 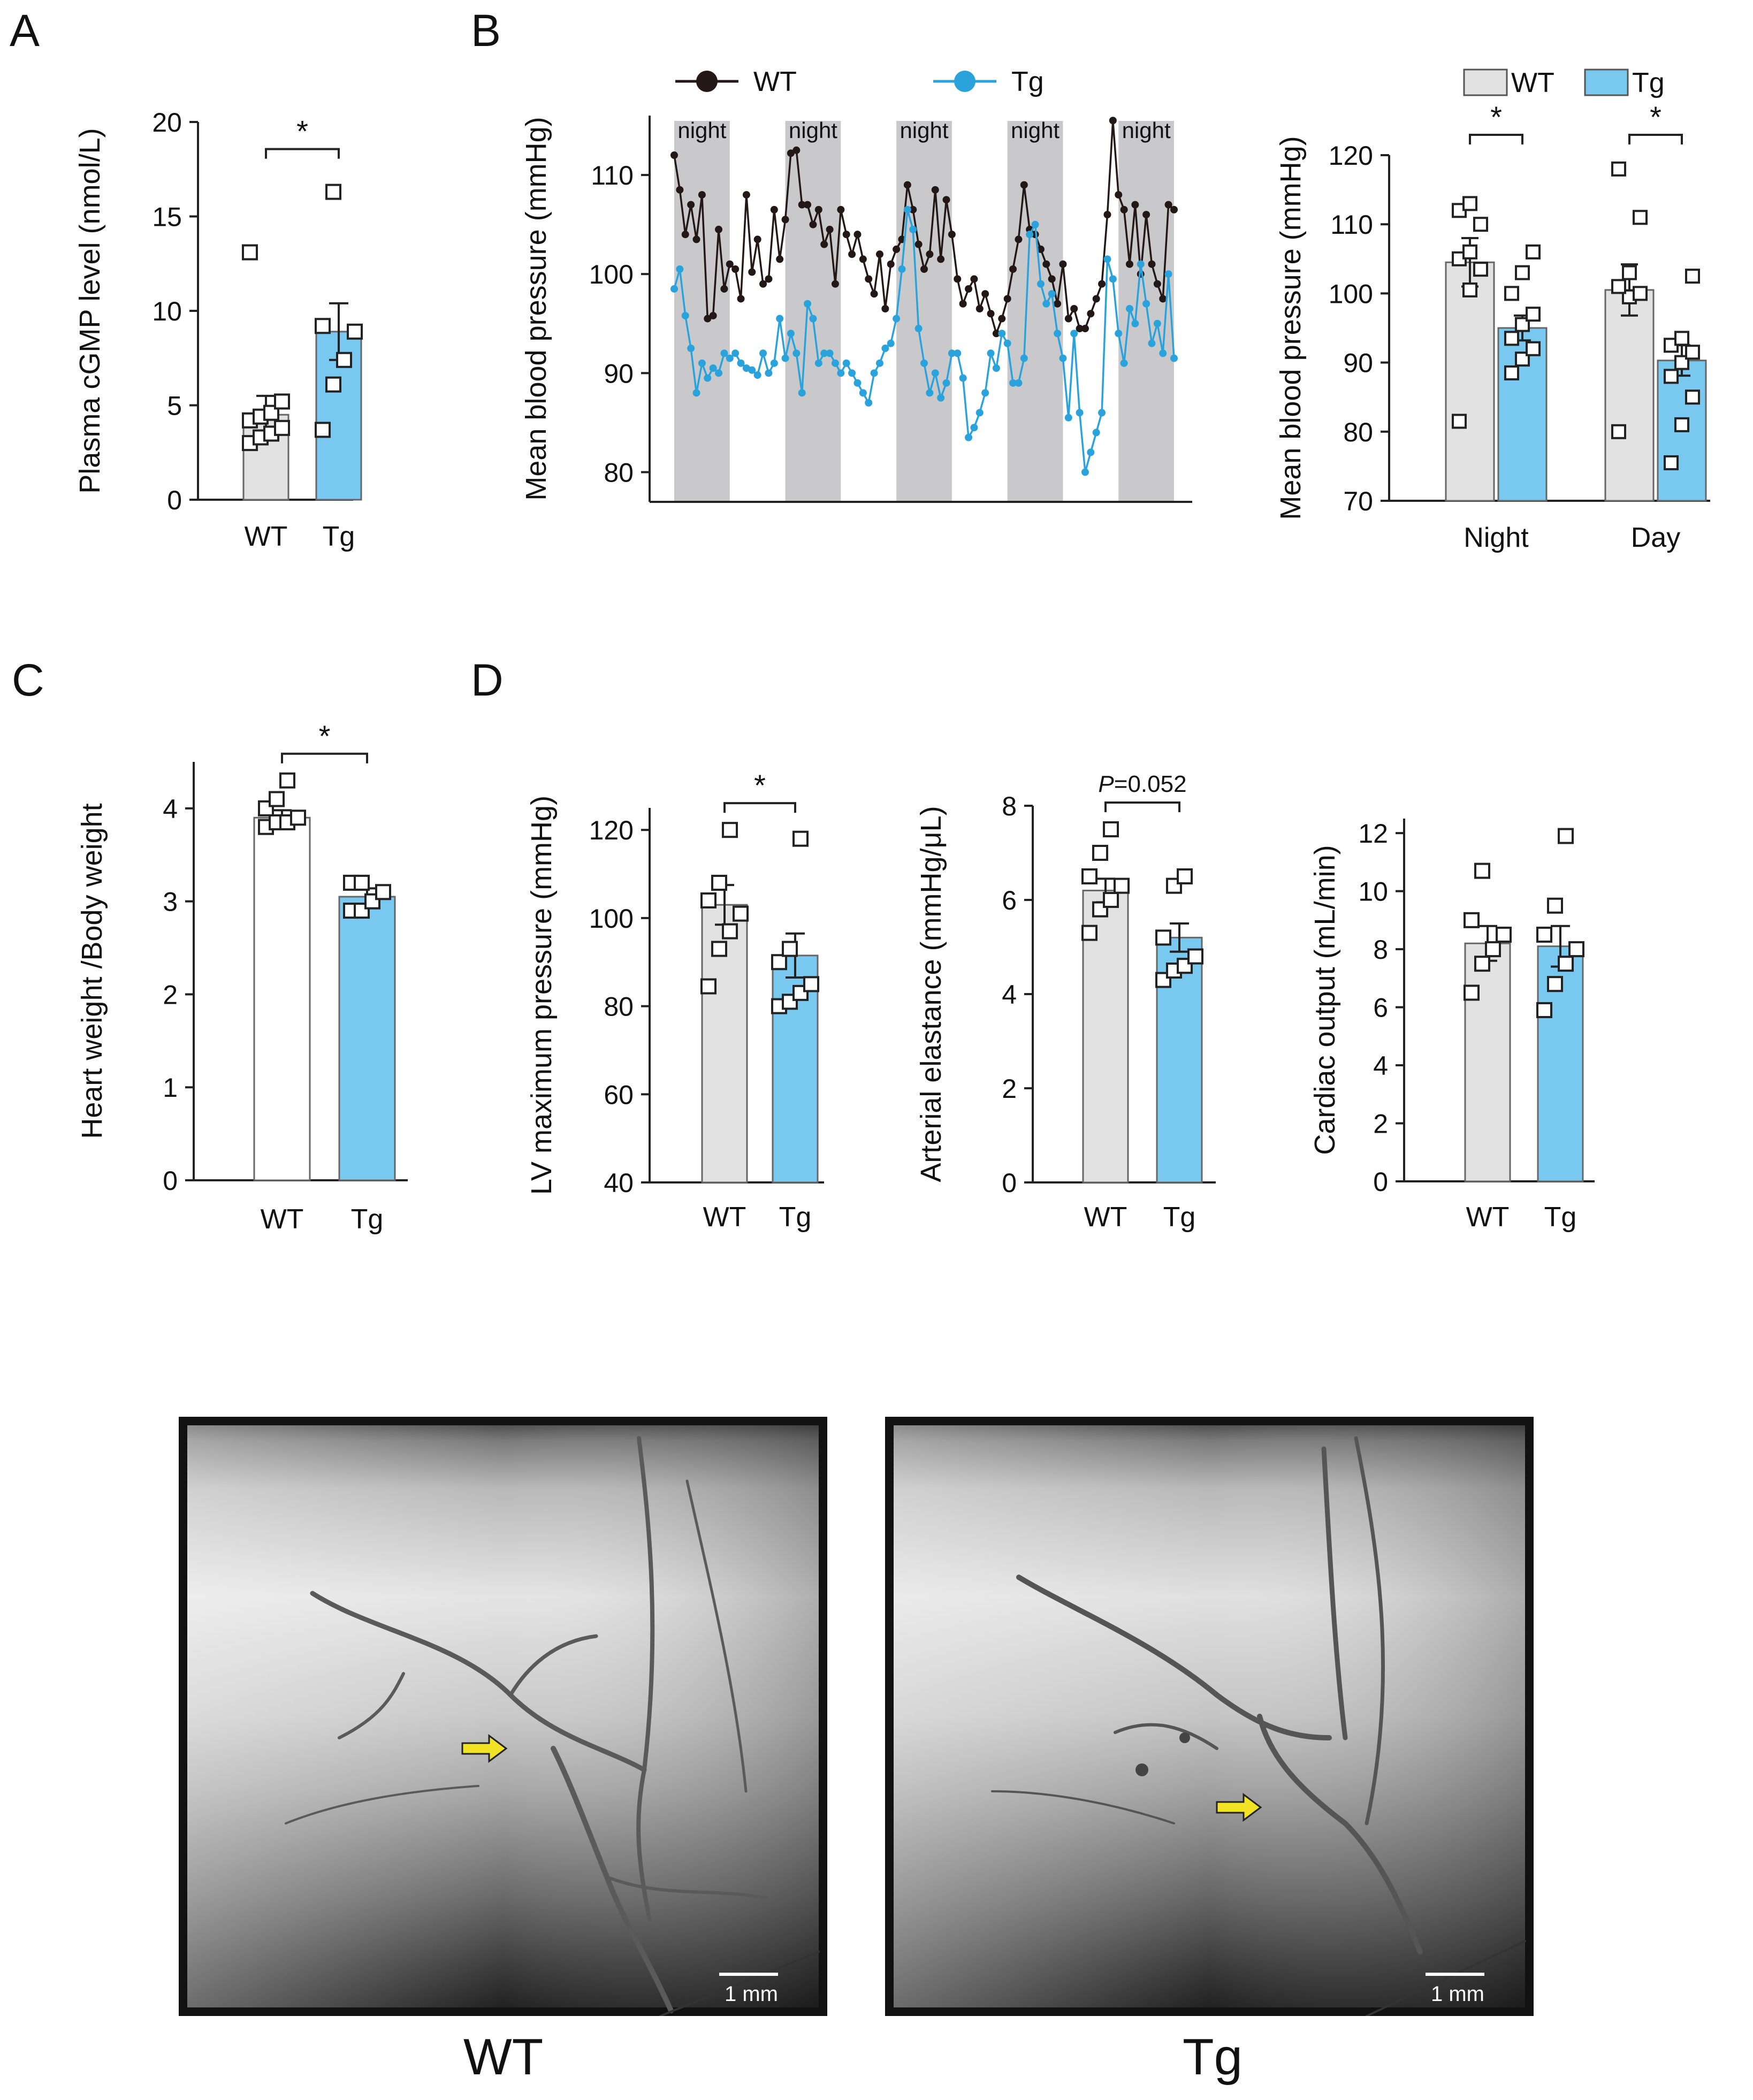 What do you see at coordinates (170, 809) in the screenshot?
I see `y-tick-label: 4` at bounding box center [170, 809].